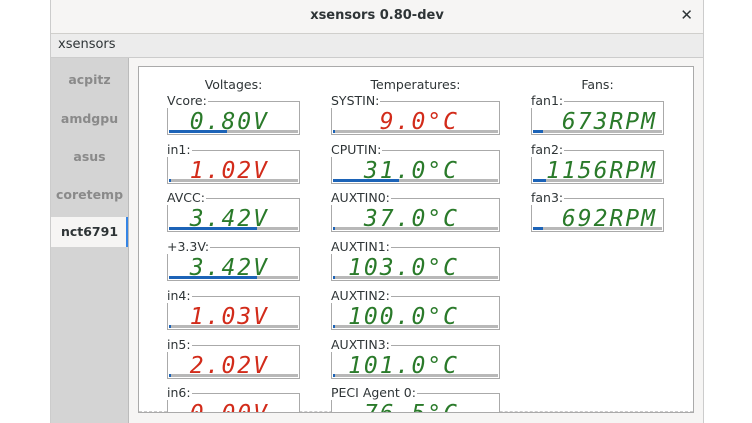 The width and height of the screenshot is (752, 423). I want to click on sensor-auxtin1: AUXTIN1: 103.0°C, so click(415, 261).